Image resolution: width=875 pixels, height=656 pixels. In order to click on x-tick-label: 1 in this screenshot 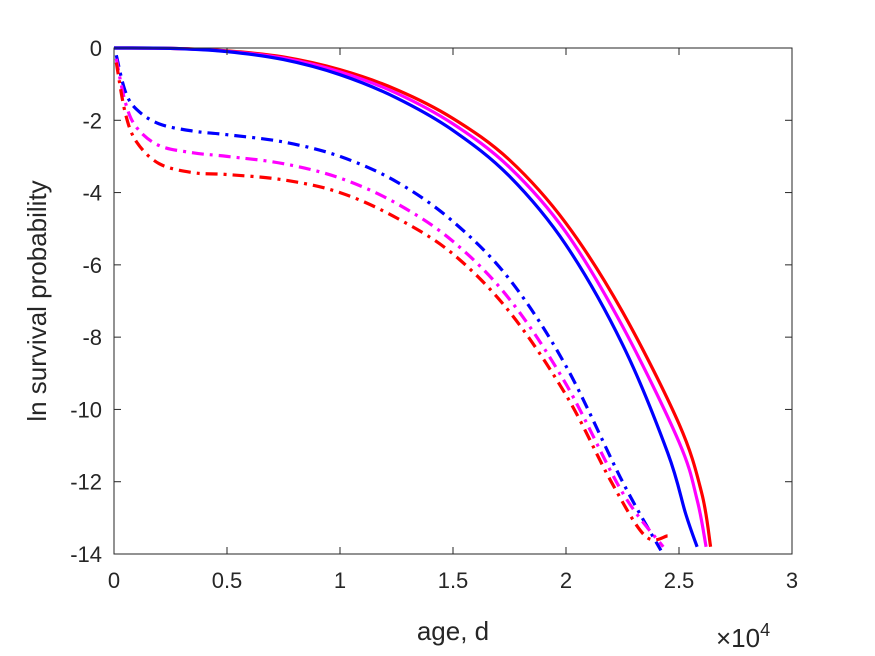, I will do `click(340, 580)`.